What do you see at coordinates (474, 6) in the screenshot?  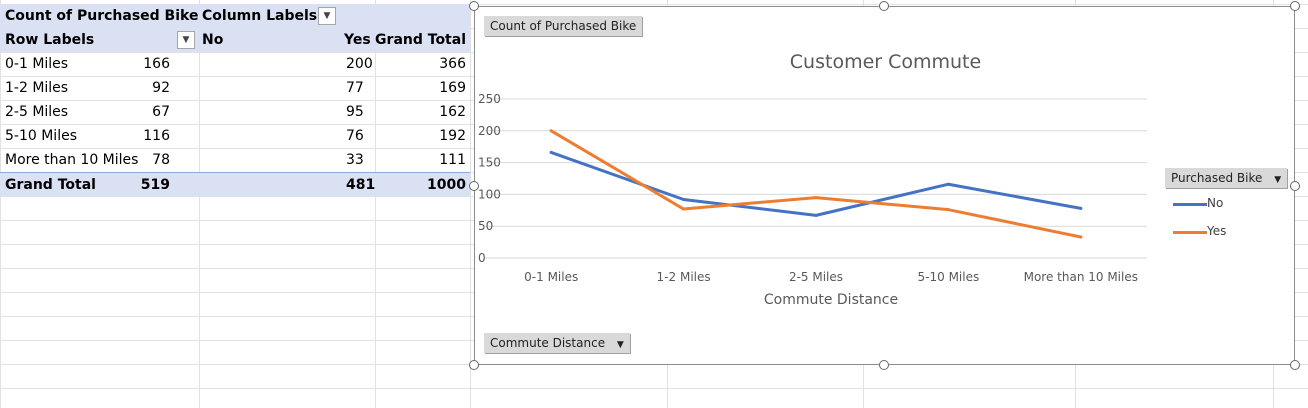 I see `resize-handle-top-left` at bounding box center [474, 6].